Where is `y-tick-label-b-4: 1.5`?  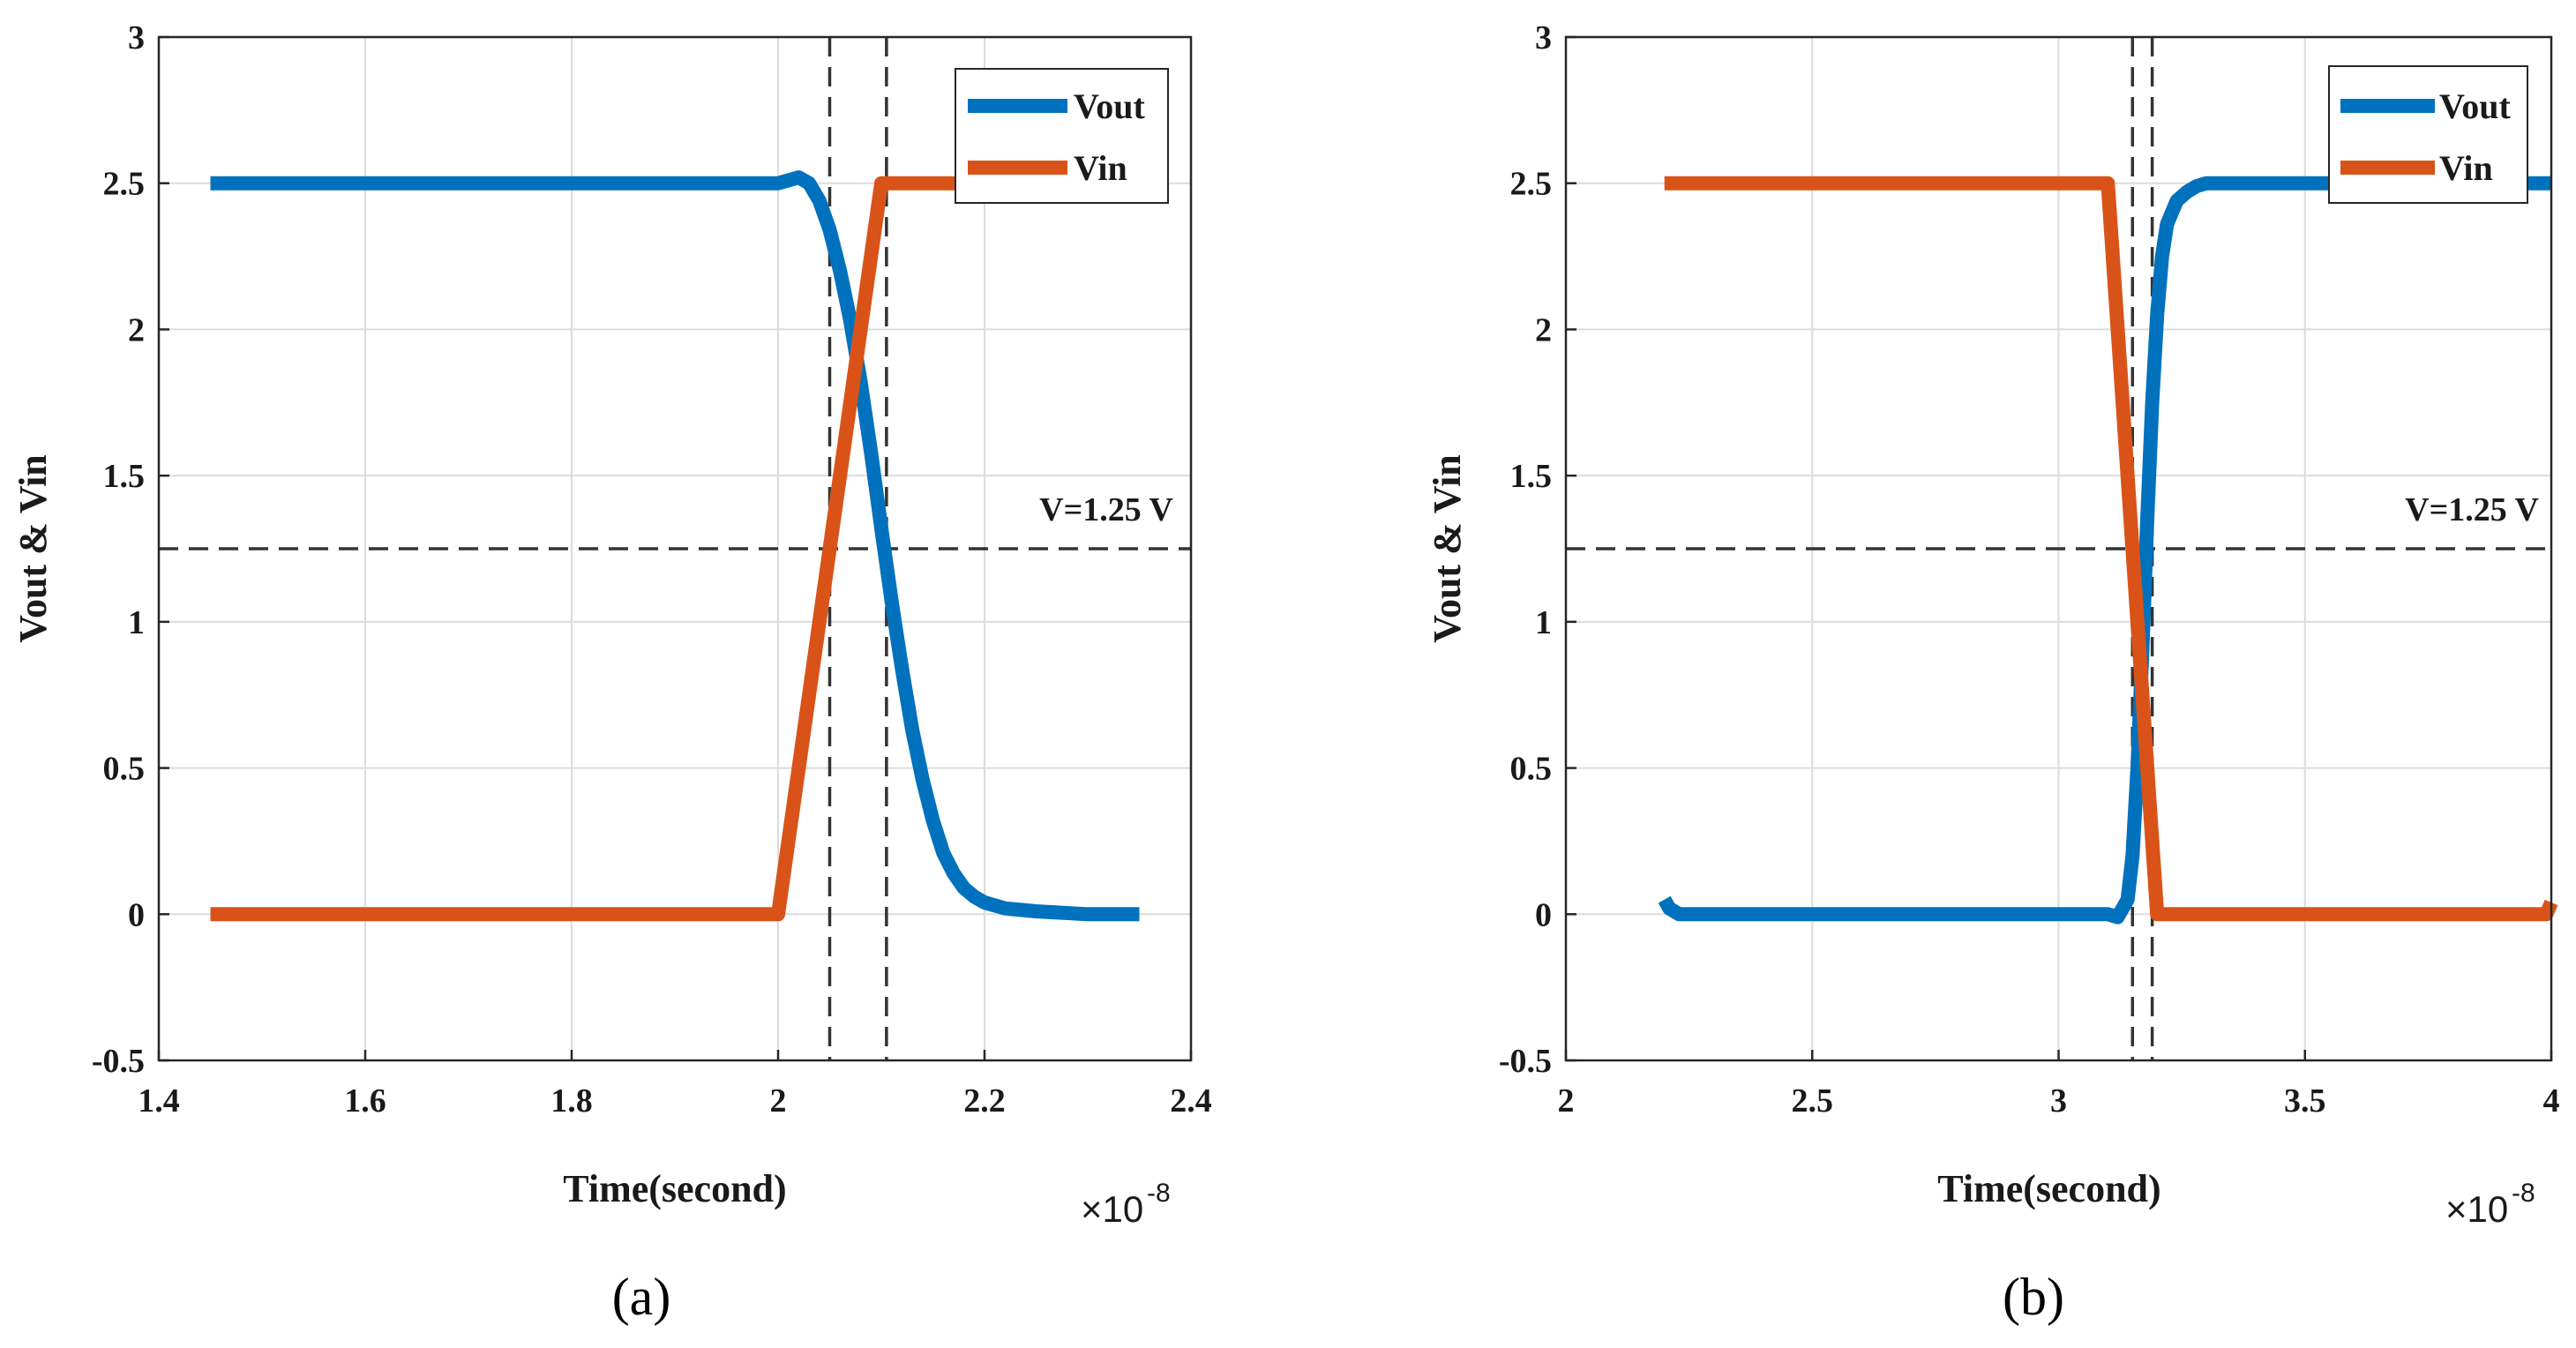
y-tick-label-b-4: 1.5 is located at coordinates (1532, 477).